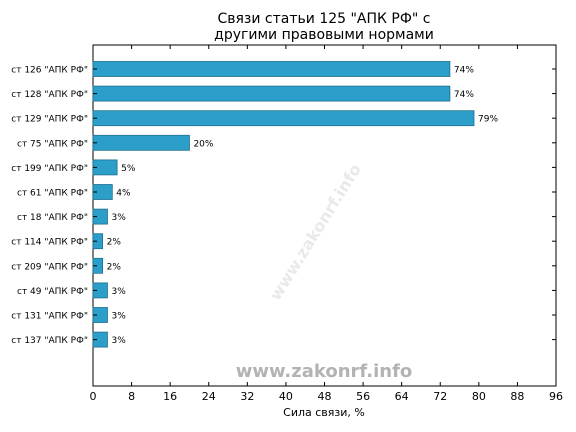 The image size is (576, 432). I want to click on bar-value-label: 5%, so click(128, 169).